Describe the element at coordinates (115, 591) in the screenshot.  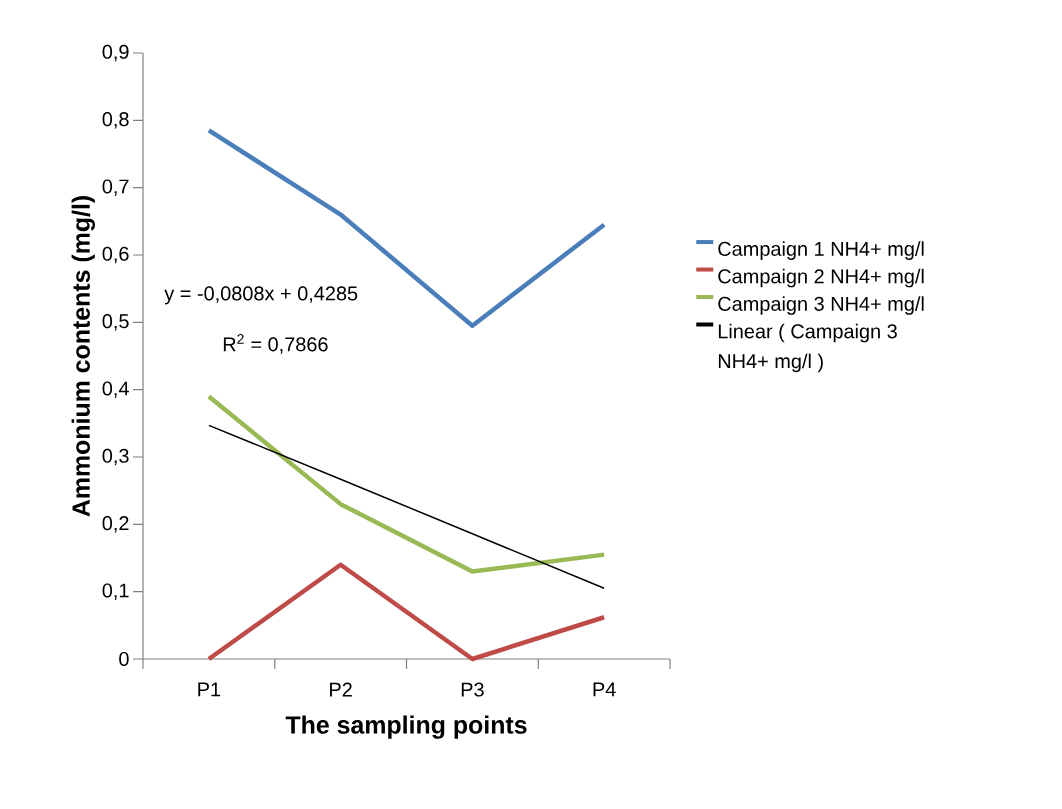
I see `y-tick-label: 0,1` at that location.